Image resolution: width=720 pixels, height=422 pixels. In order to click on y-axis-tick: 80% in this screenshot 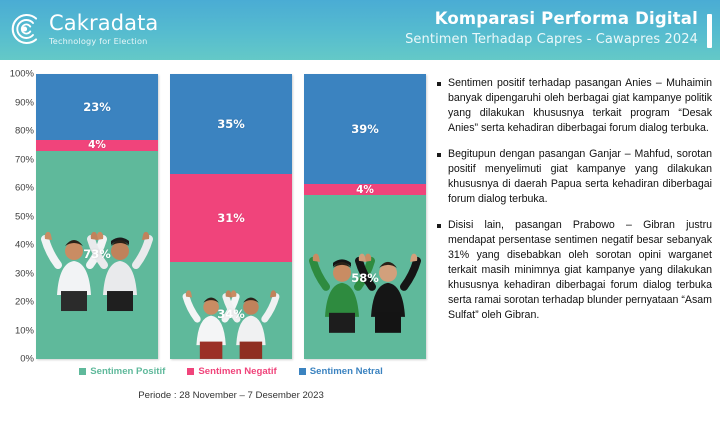, I will do `click(24, 131)`.